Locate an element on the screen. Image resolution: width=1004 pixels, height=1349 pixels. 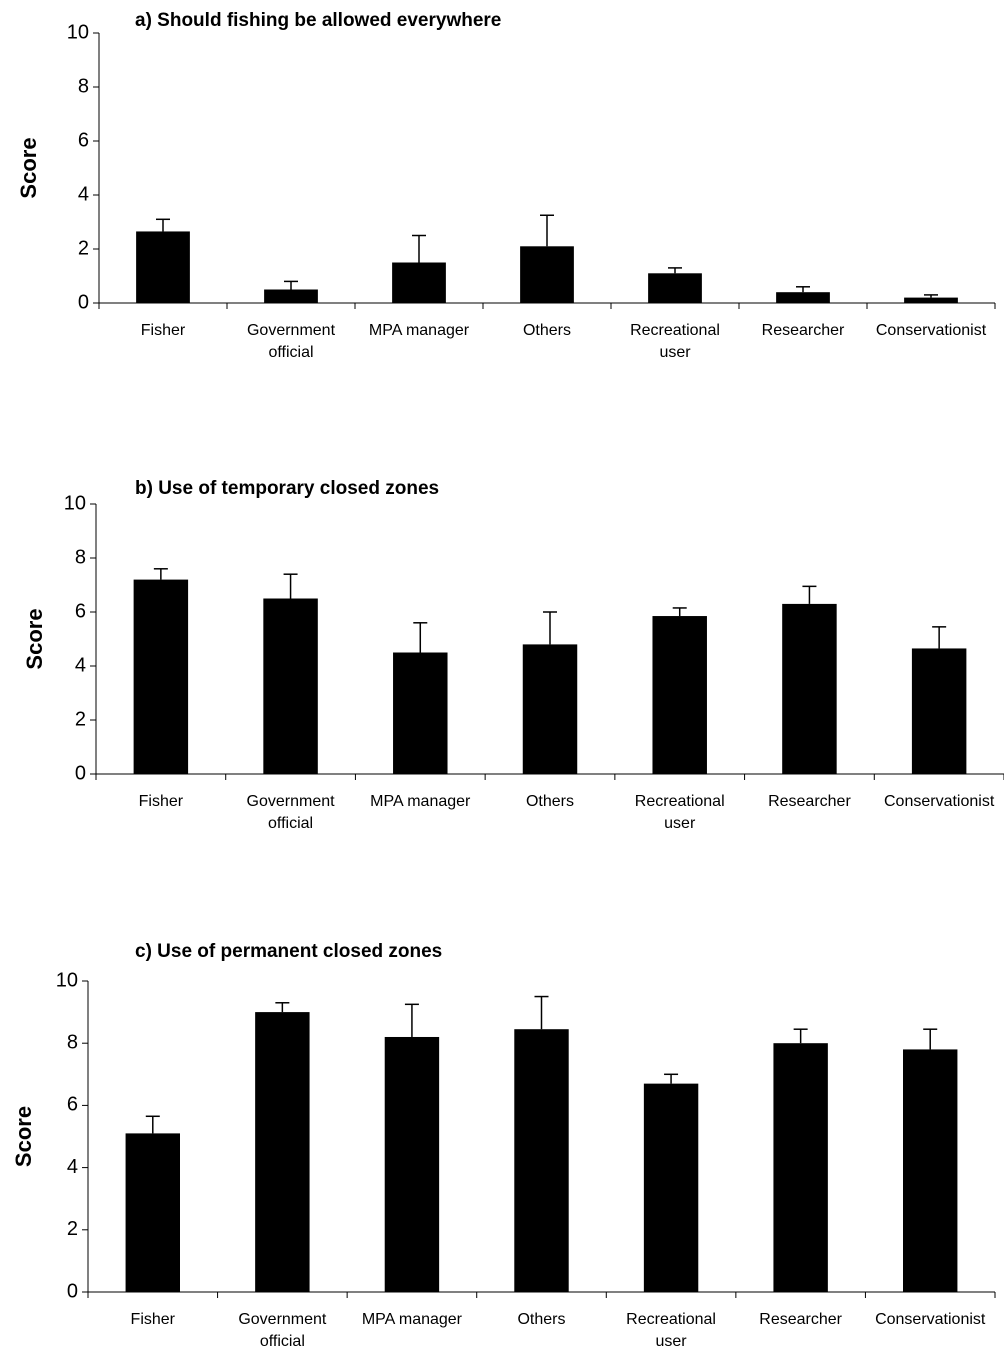
chart-title: c) Use of permanent closed zones is located at coordinates (288, 951).